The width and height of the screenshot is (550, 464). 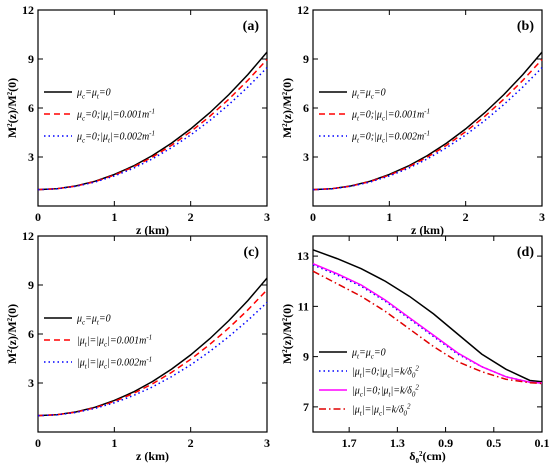 What do you see at coordinates (349, 443) in the screenshot?
I see `x-tick-label: 1.7` at bounding box center [349, 443].